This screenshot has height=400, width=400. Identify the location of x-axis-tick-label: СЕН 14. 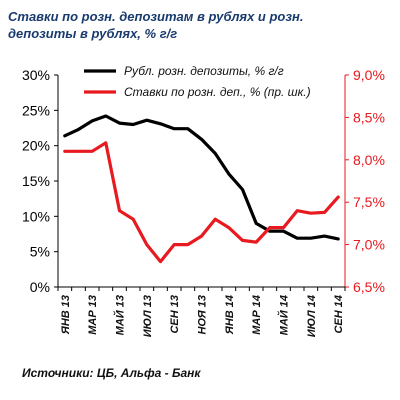
(339, 314).